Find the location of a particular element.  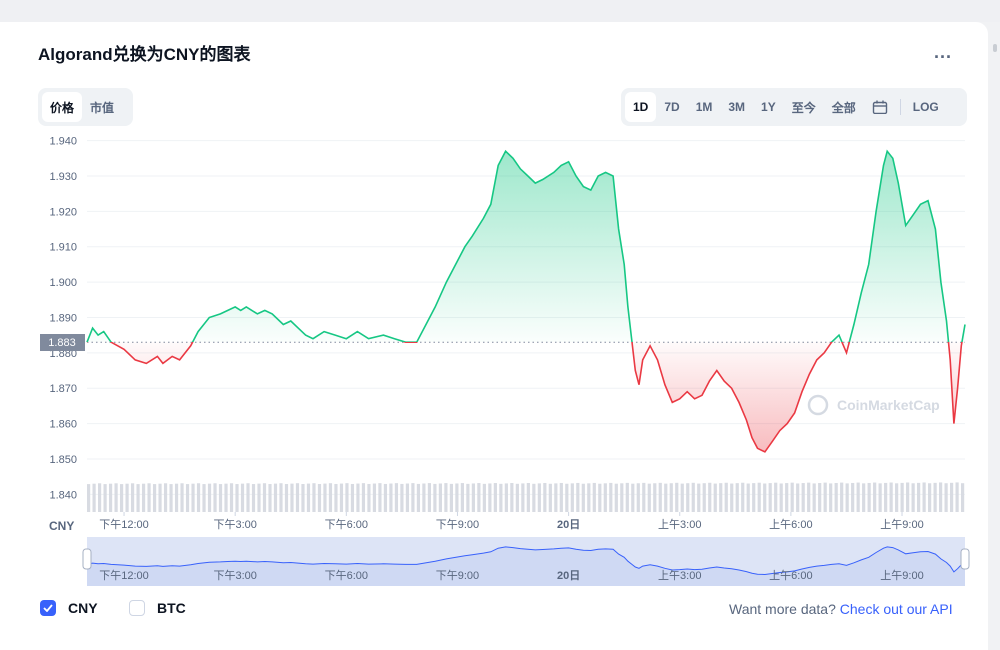

range-1y: 1Y is located at coordinates (768, 107).